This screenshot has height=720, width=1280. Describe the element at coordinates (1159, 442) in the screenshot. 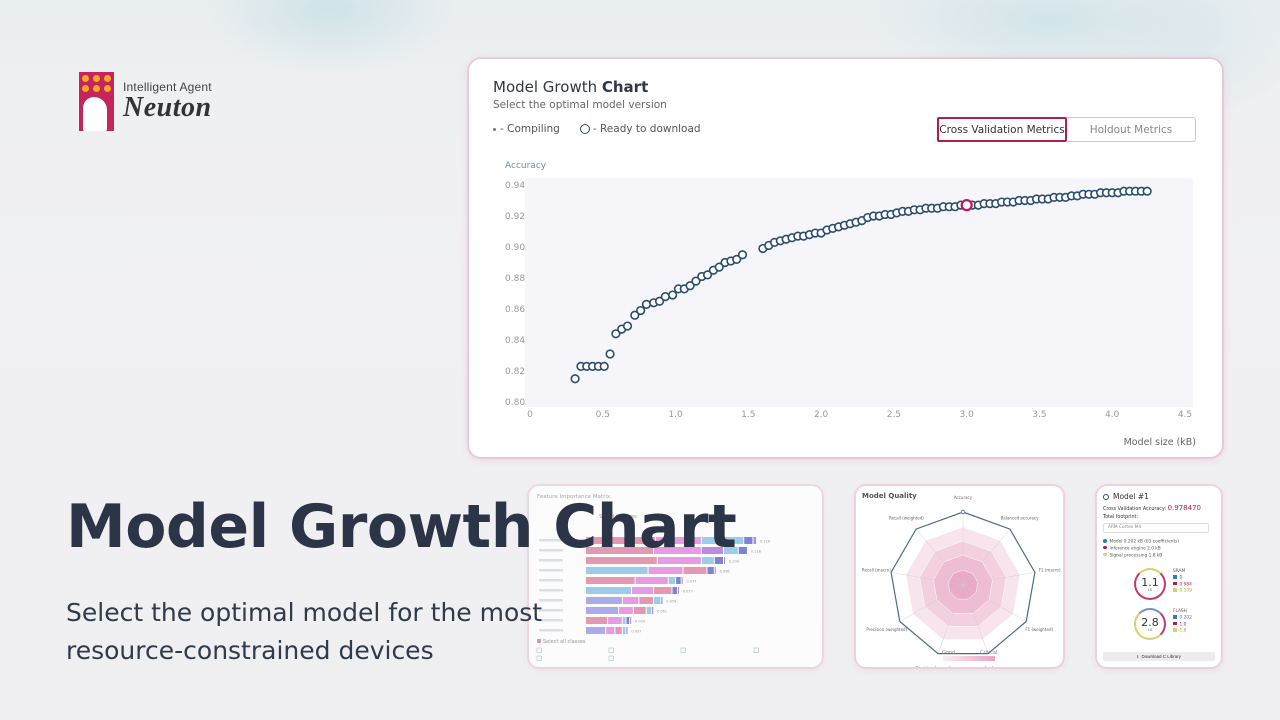

I see `x-axis-label: Model size (kB)` at that location.